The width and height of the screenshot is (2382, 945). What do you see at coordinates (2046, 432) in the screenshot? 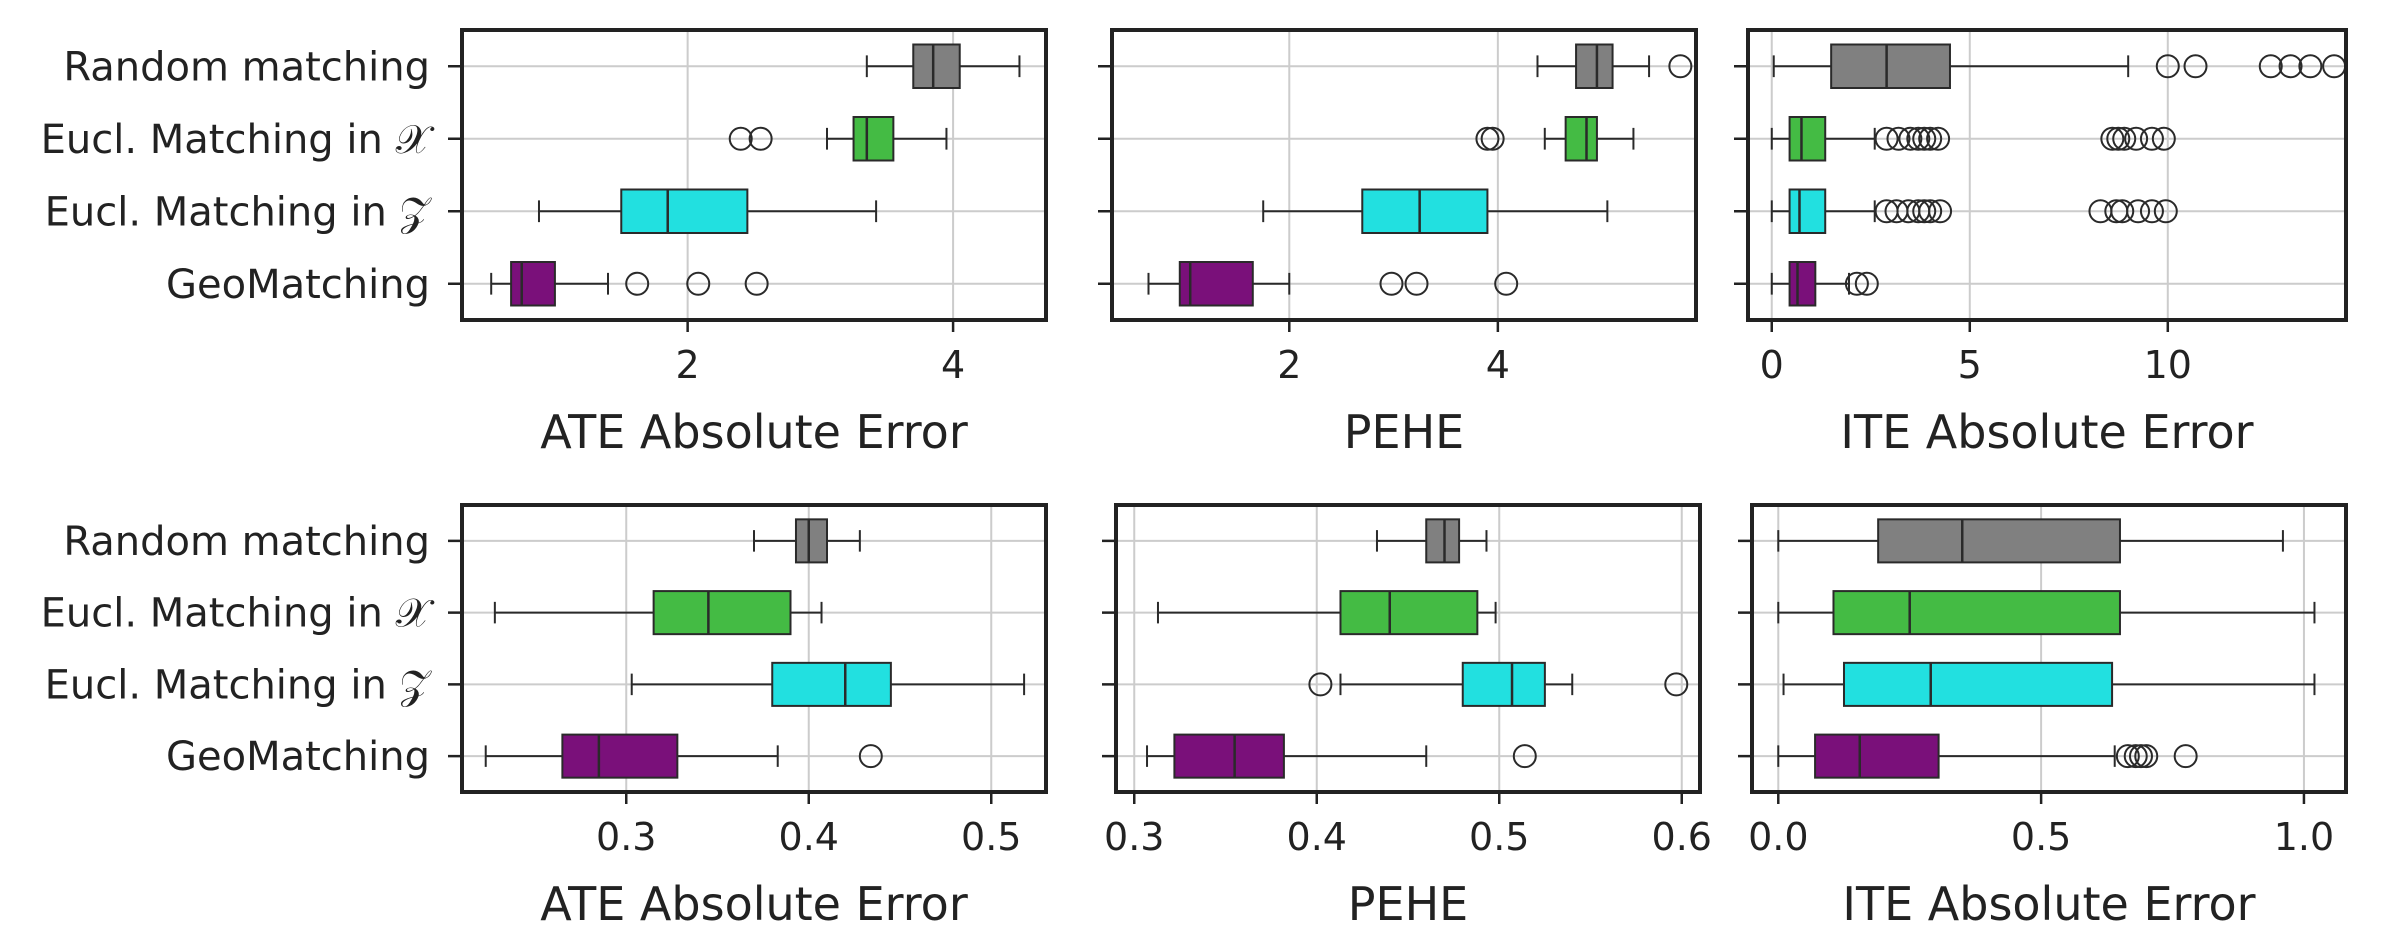
I see `x-axis-label: ITE Absolute Error` at bounding box center [2046, 432].